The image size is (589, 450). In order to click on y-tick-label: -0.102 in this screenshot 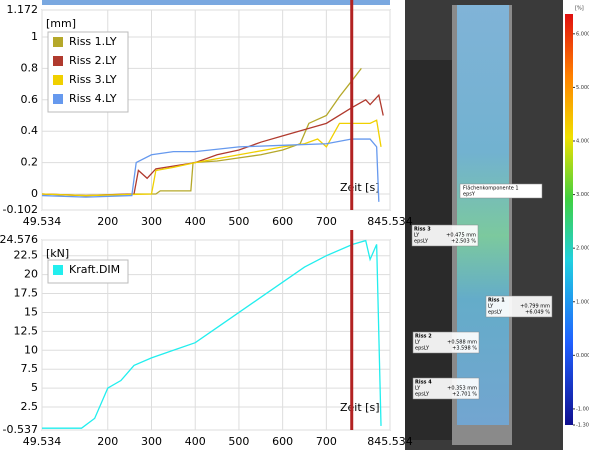, I will do `click(20, 209)`.